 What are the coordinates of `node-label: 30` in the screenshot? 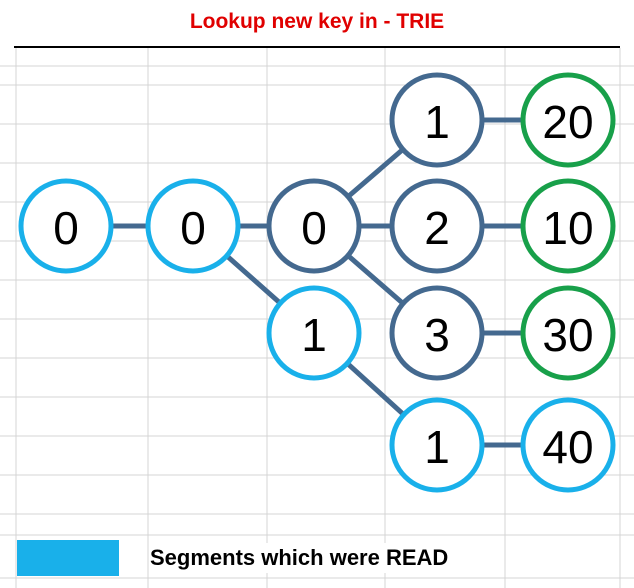 It's located at (567, 335).